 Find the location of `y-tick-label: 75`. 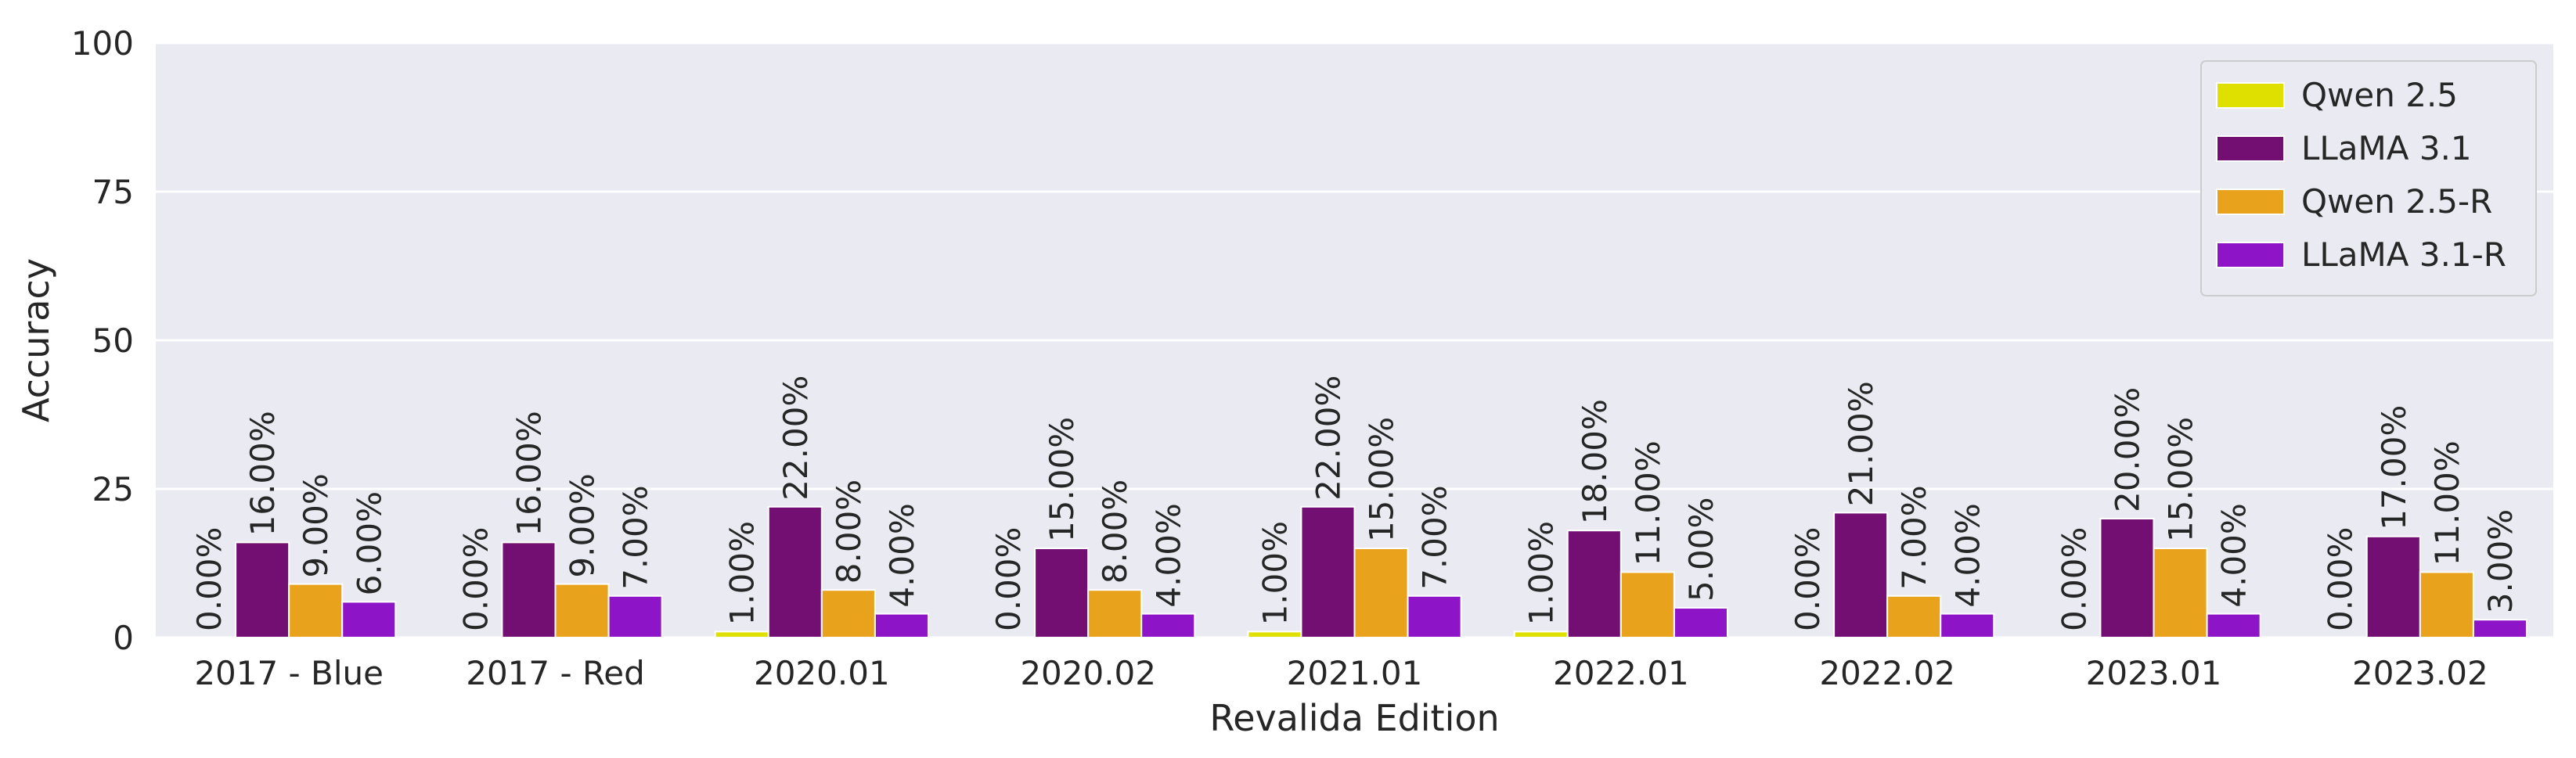

y-tick-label: 75 is located at coordinates (113, 192).